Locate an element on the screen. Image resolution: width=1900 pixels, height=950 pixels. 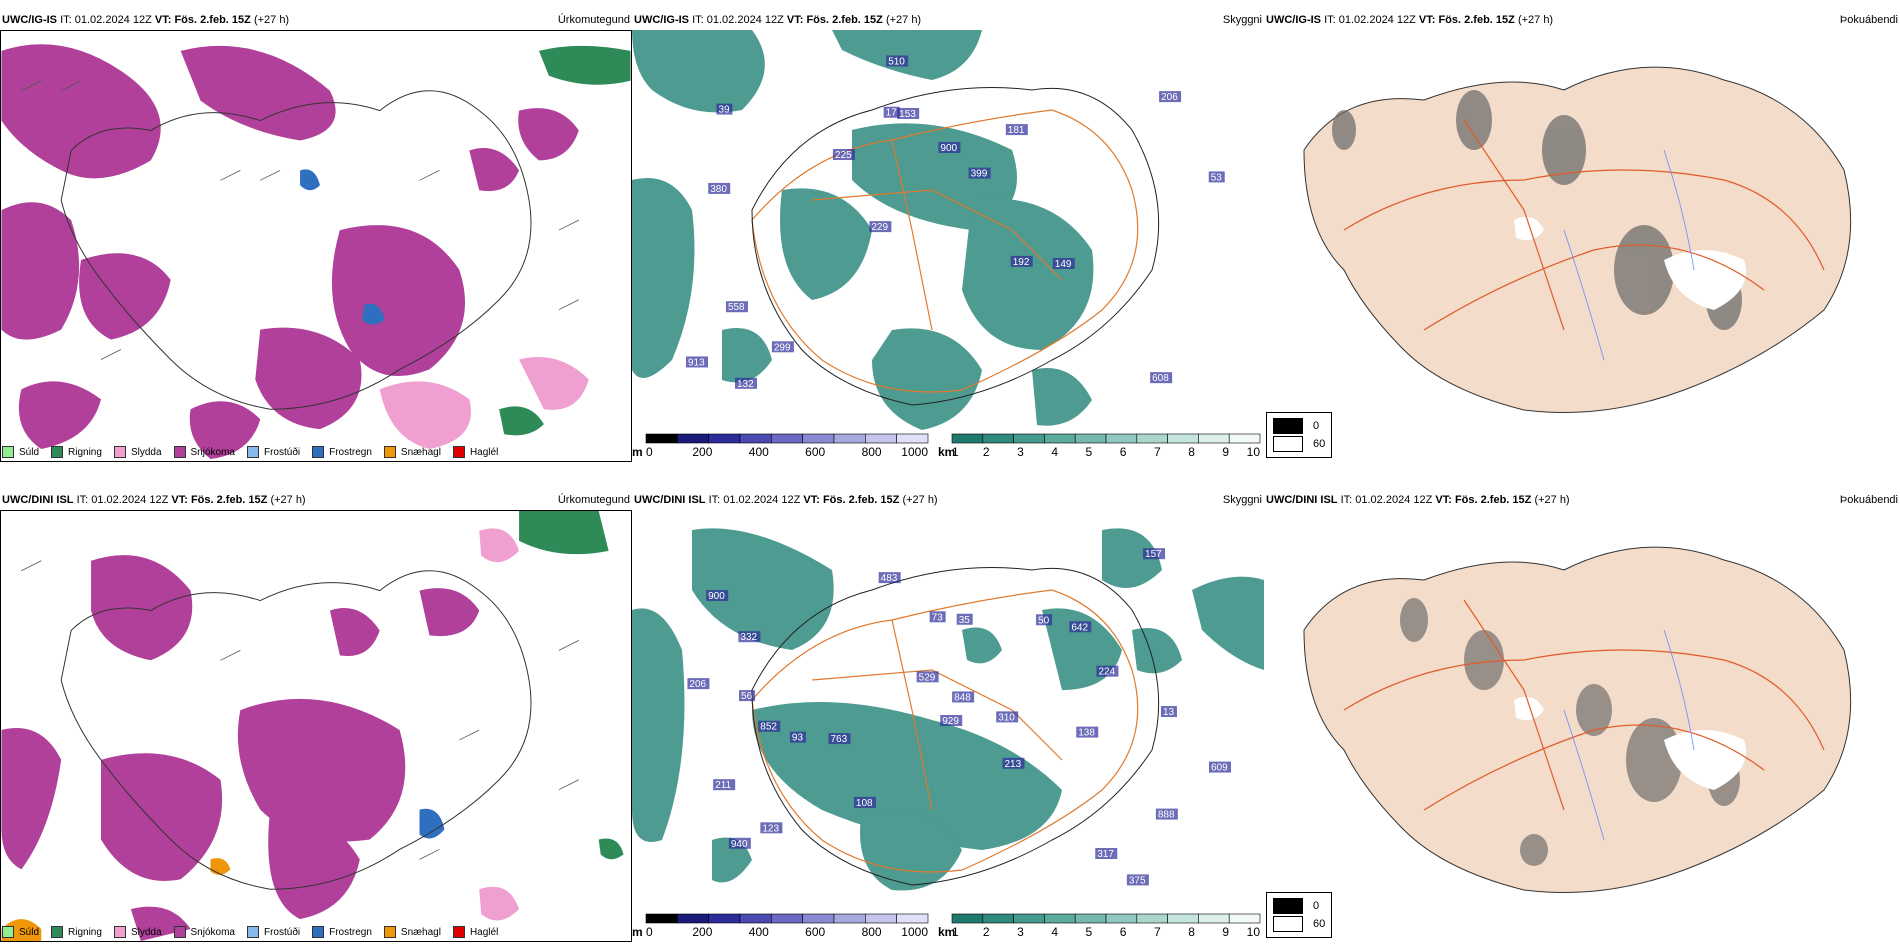
colorbar-tick: 600 is located at coordinates (815, 932).